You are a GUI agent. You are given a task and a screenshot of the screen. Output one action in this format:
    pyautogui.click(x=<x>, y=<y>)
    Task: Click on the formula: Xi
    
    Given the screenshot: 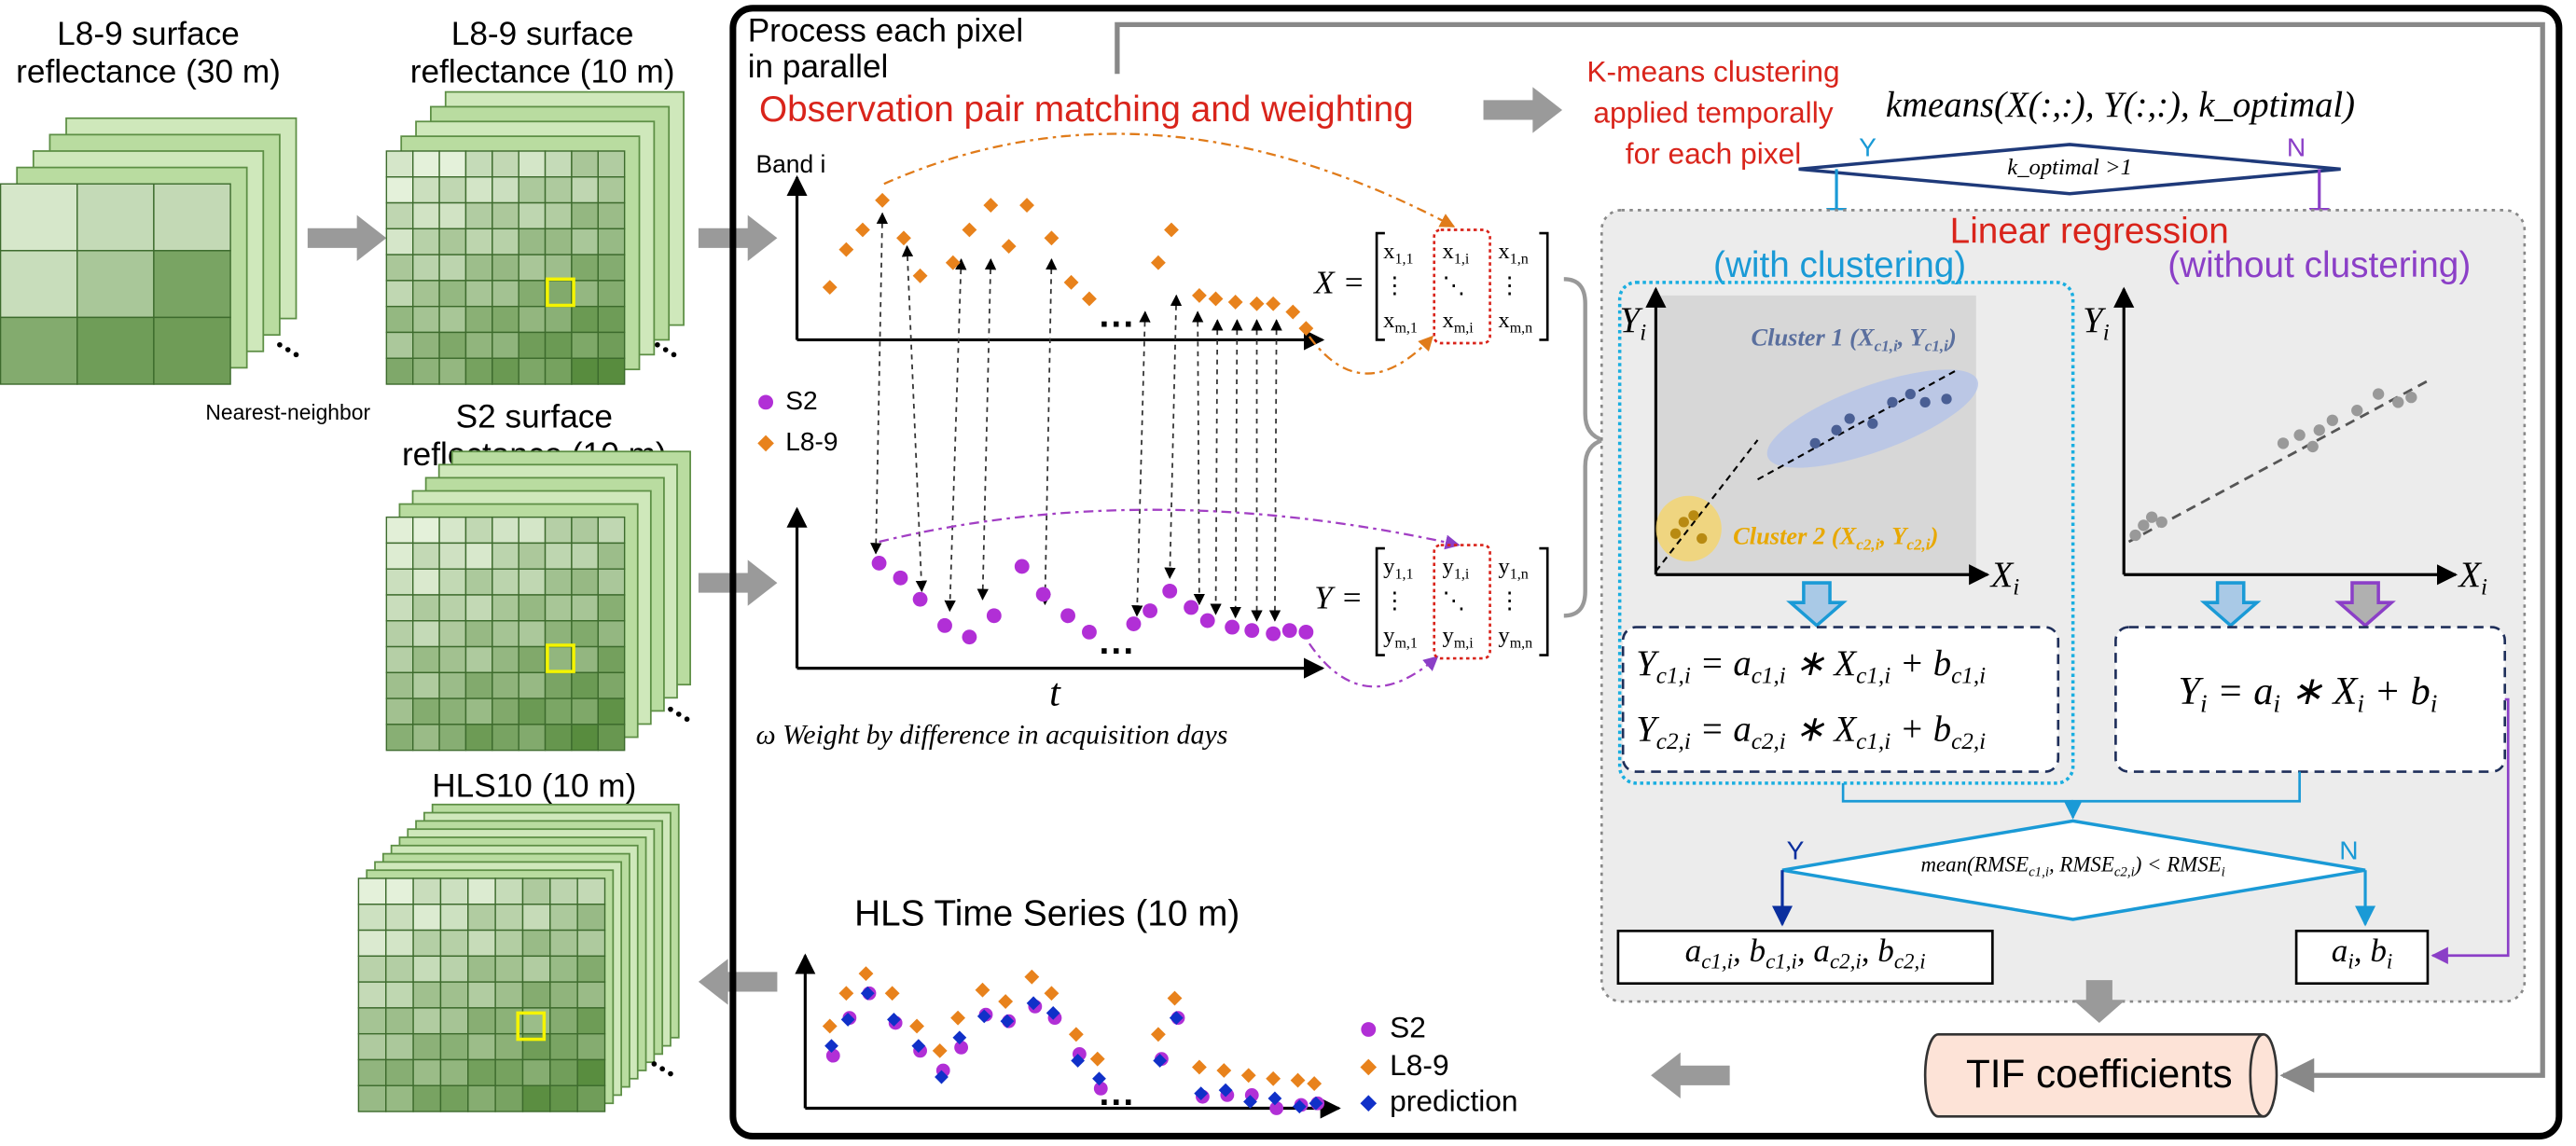 What is the action you would take?
    pyautogui.click(x=2004, y=578)
    